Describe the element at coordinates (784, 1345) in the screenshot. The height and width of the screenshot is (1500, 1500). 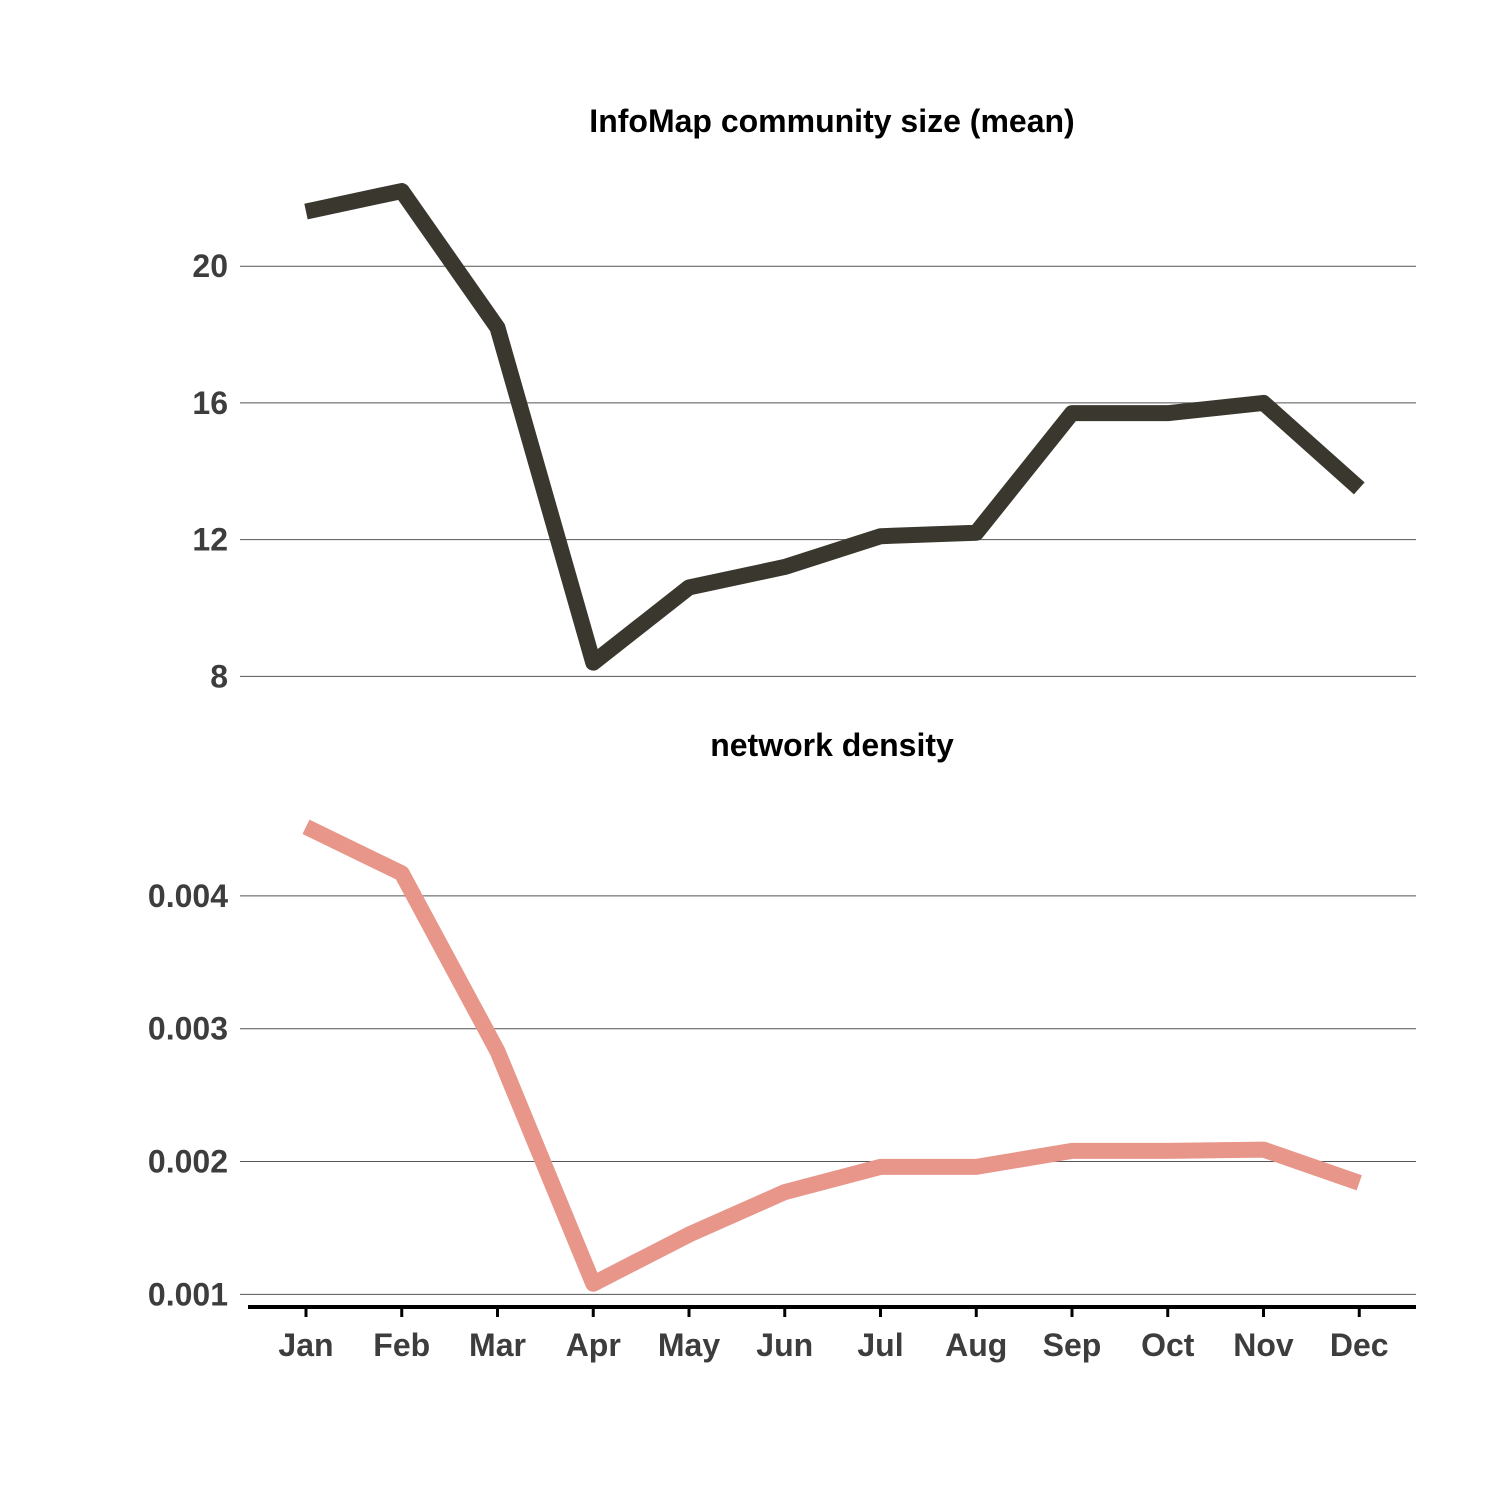
I see `x-tick-label: Jun` at that location.